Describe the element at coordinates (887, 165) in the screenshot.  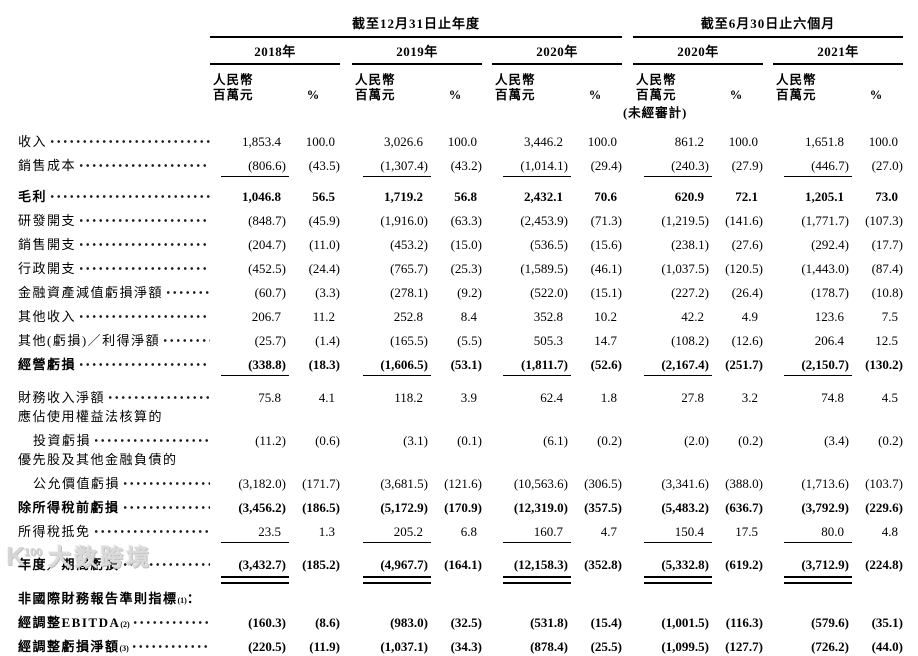
I see `value-cell: (27.0)` at that location.